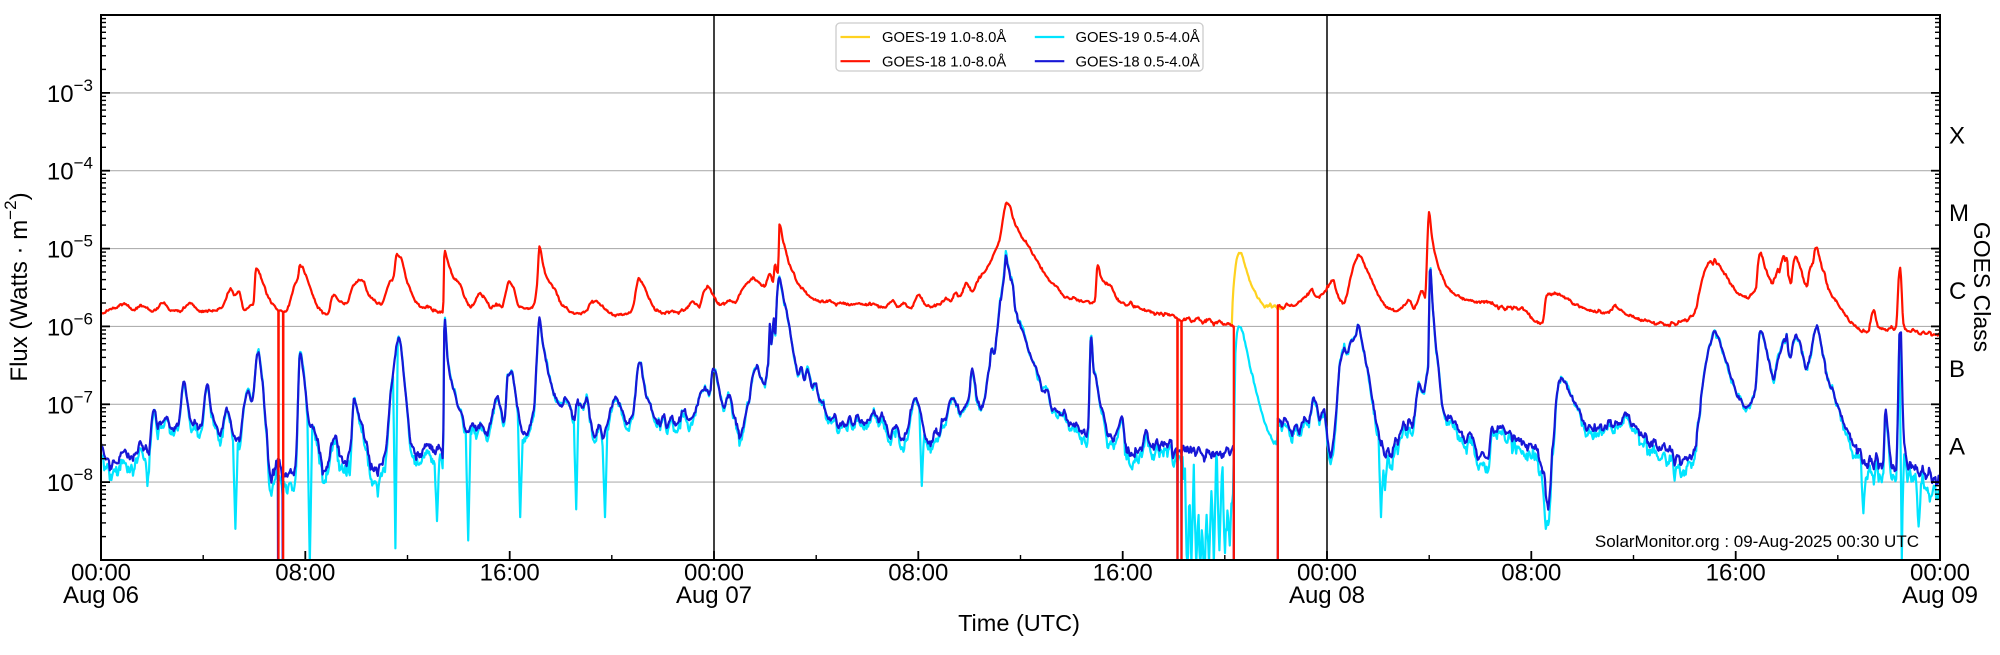 This screenshot has width=2000, height=655. Describe the element at coordinates (944, 61) in the screenshot. I see `svg-text: GOES-18 1.0-8.0Å` at that location.